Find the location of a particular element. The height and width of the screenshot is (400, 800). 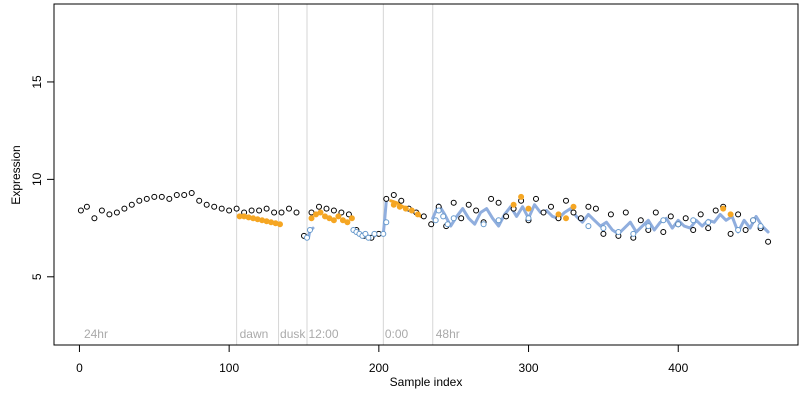

annotation-label: dusk is located at coordinates (293, 334).